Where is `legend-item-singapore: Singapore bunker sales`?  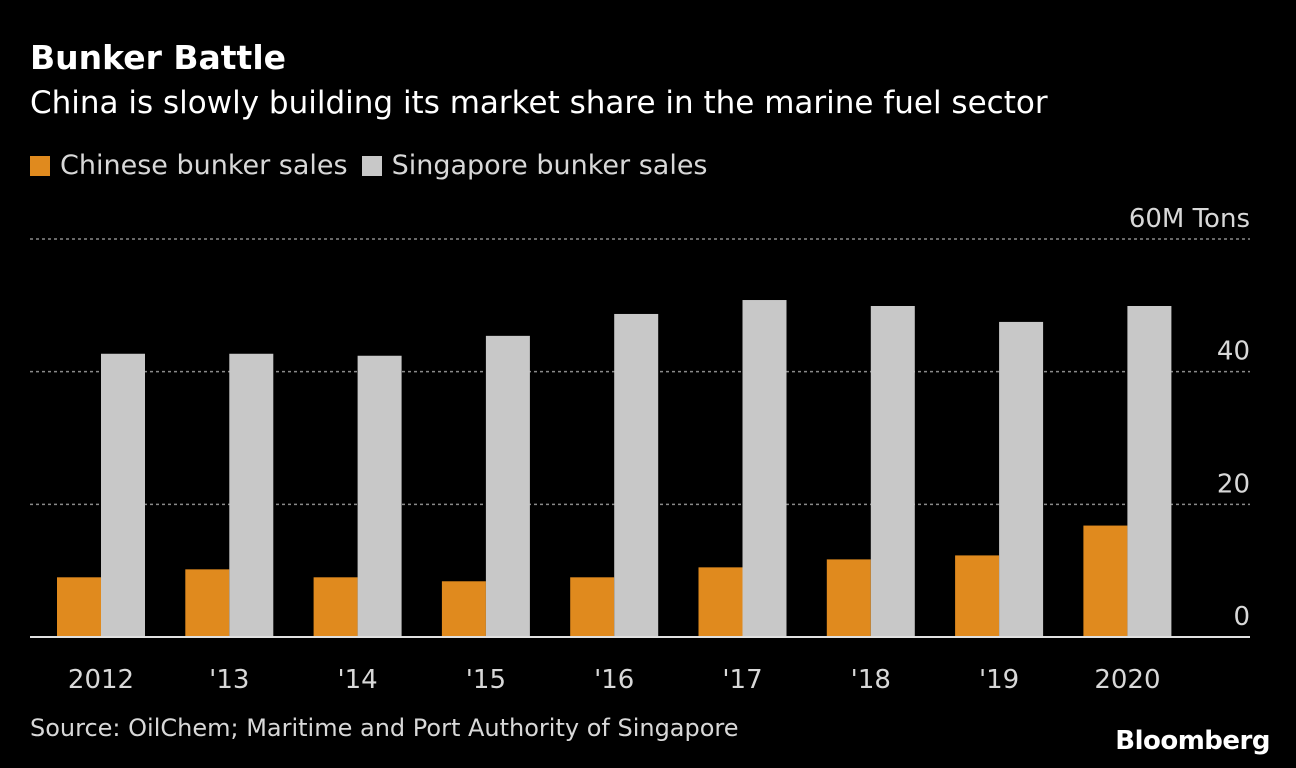 legend-item-singapore: Singapore bunker sales is located at coordinates (534, 165).